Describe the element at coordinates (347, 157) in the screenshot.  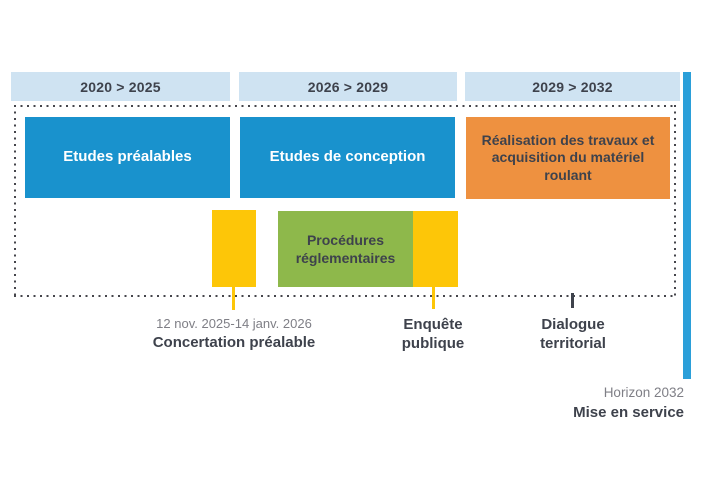
I see `phase-etudes-de-conception: Etudes de conception` at that location.